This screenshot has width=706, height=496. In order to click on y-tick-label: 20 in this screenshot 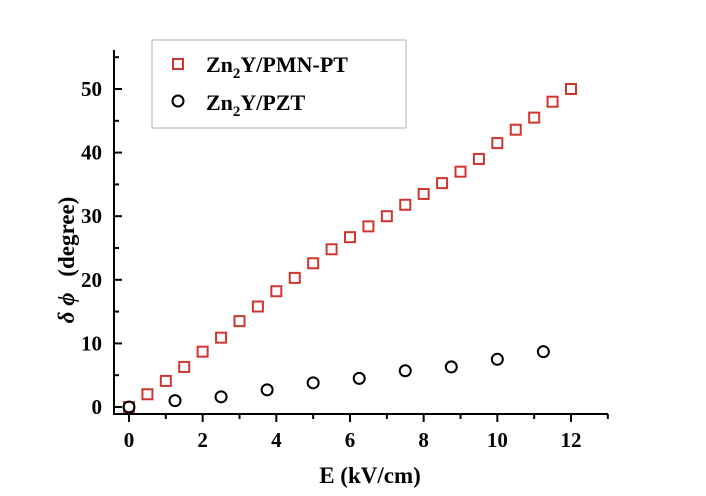, I will do `click(91, 280)`.